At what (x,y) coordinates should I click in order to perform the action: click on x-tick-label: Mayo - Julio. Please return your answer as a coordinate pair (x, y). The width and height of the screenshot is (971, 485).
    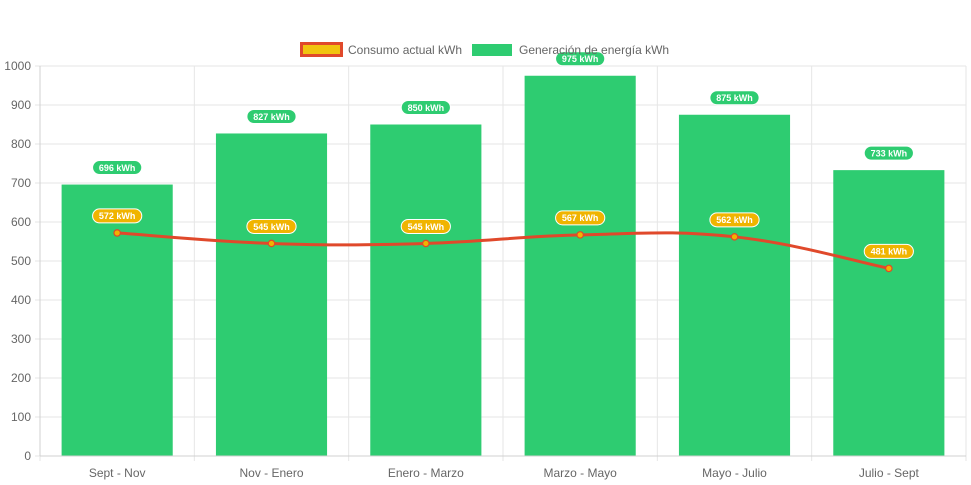
    Looking at the image, I should click on (734, 473).